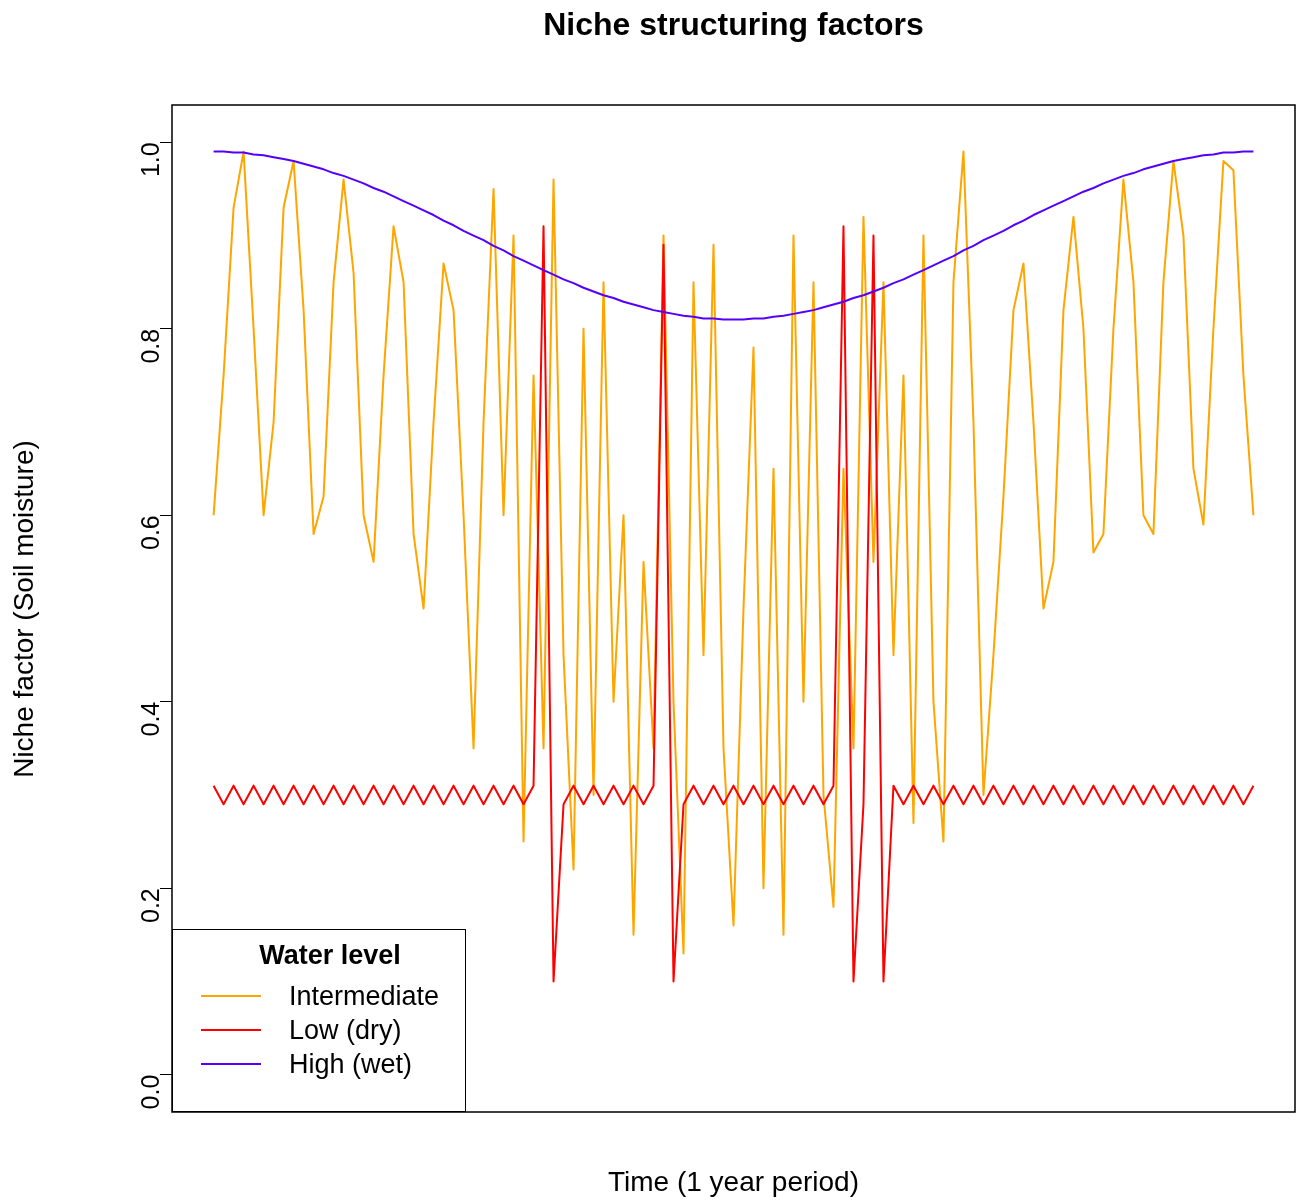  What do you see at coordinates (149, 1092) in the screenshot?
I see `y-tick-label: 0.0` at bounding box center [149, 1092].